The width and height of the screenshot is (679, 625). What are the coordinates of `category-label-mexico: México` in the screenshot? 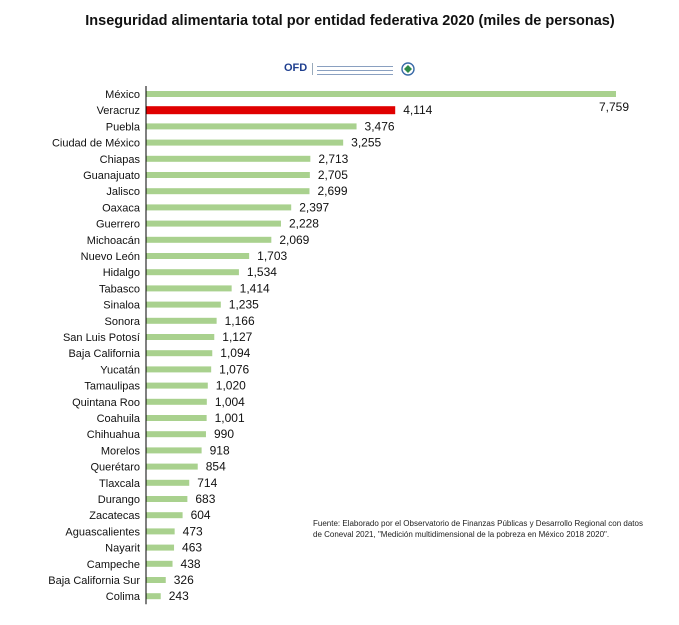 It's located at (122, 95).